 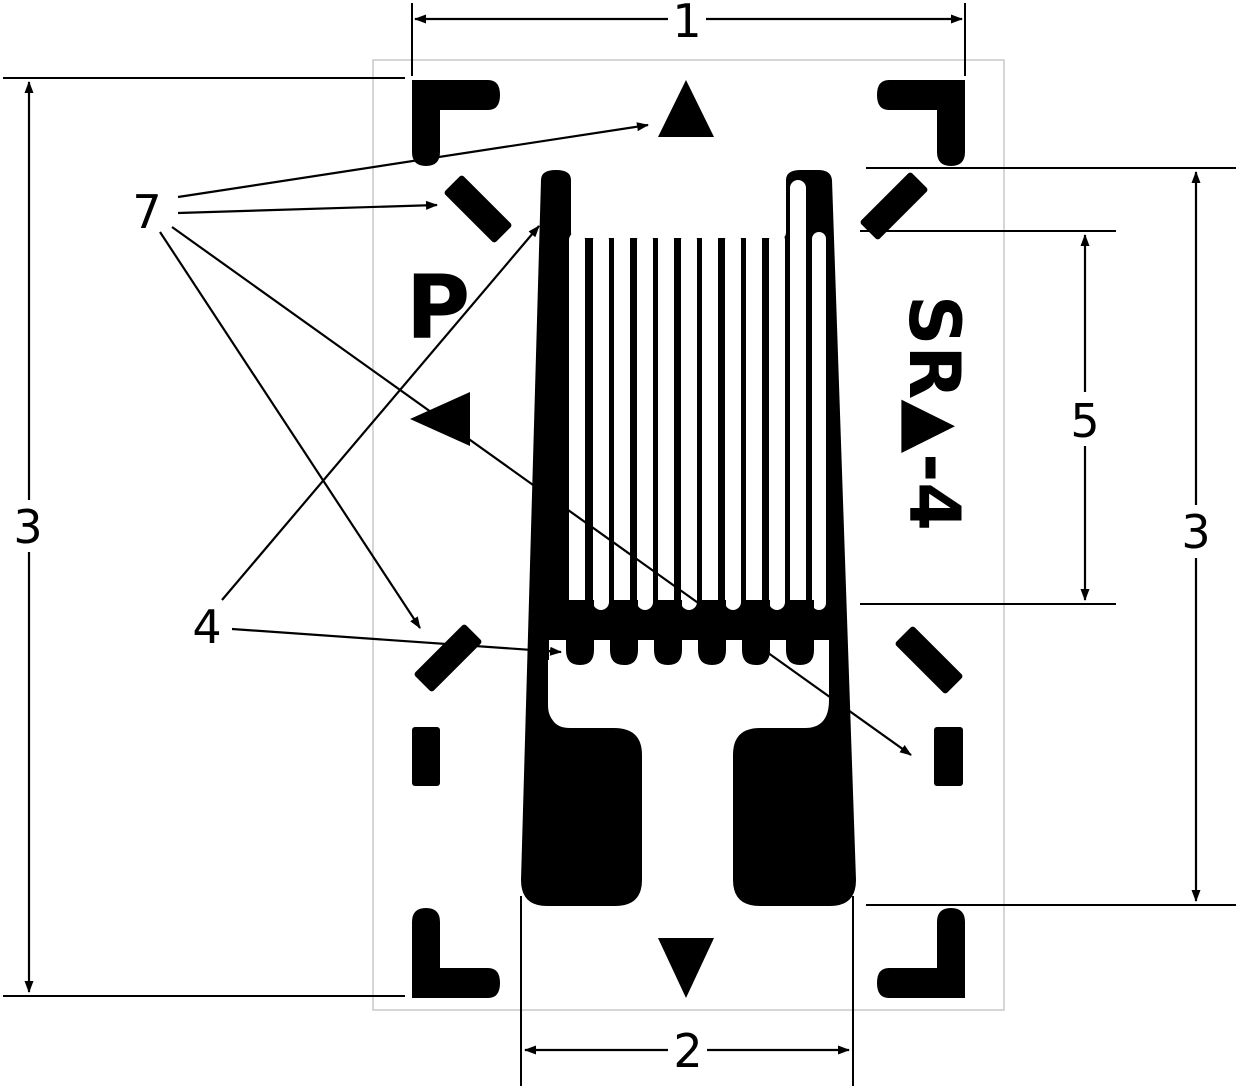 What do you see at coordinates (921, 953) in the screenshot?
I see `corner-mark-bottom-right` at bounding box center [921, 953].